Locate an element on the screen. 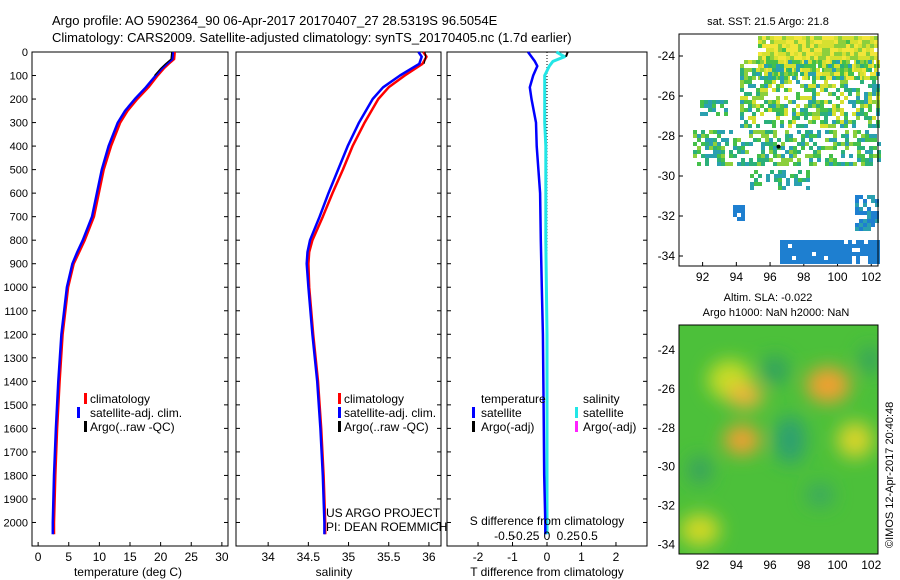 This screenshot has width=900, height=580. sla-map-y-tick-label: -32 is located at coordinates (667, 505).